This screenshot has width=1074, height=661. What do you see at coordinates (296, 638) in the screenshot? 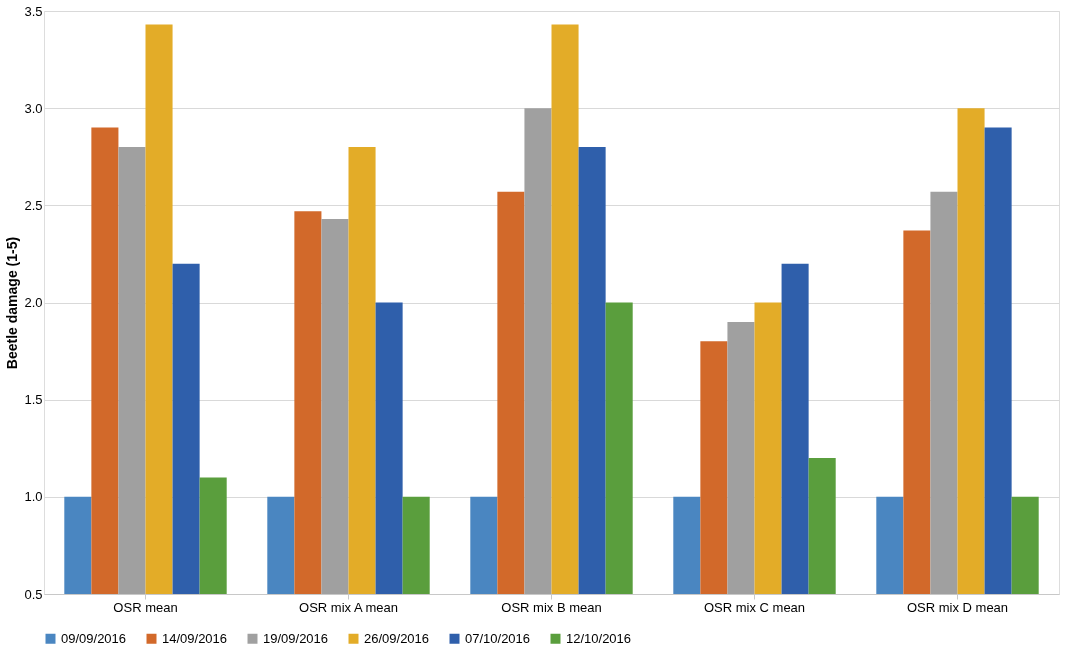
I see `legend-label: 19/09/2016` at bounding box center [296, 638].